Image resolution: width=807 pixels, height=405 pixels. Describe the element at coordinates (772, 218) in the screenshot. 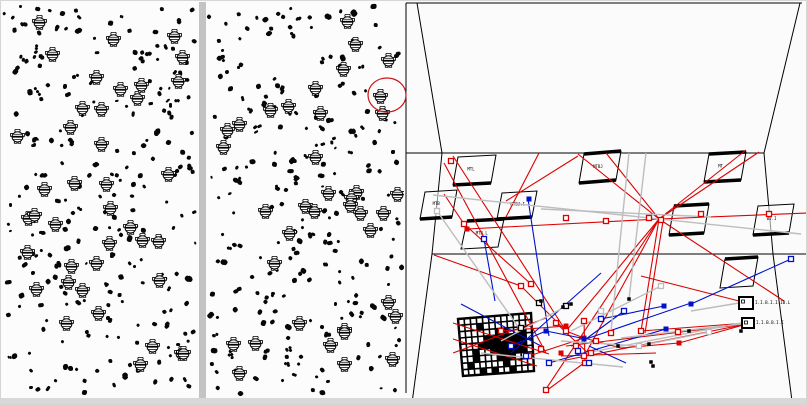

I see `wall-panel-label: BJ.I` at that location.